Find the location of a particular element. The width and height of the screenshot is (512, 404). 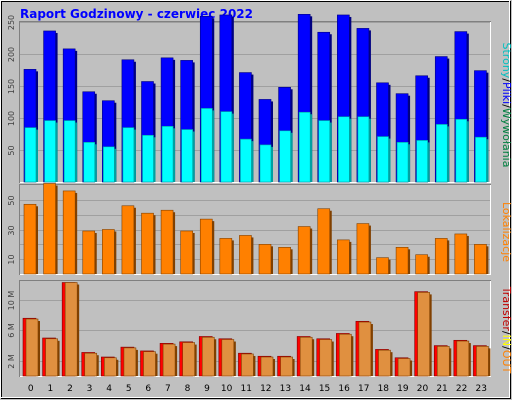

legend-bottom: Transfer/IN/OUT is located at coordinates (506, 330).